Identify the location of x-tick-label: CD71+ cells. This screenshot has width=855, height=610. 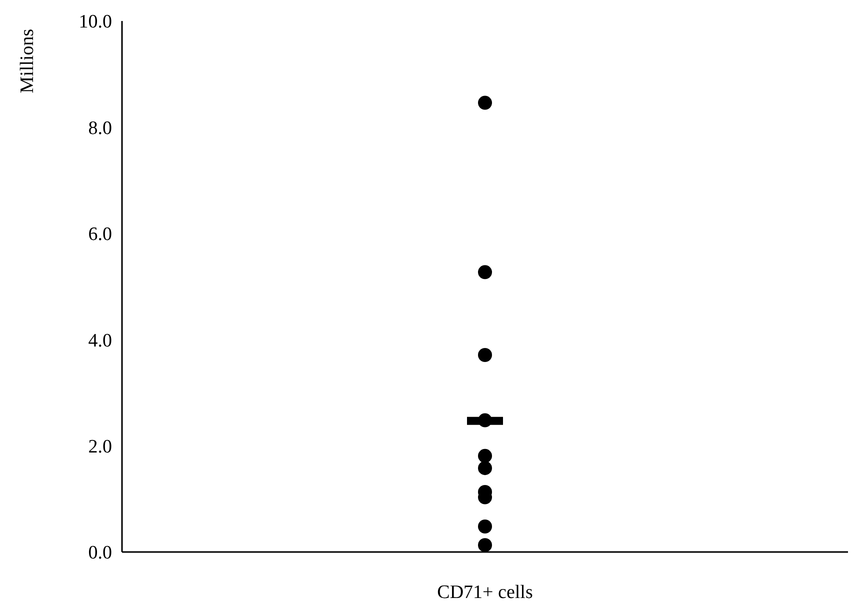
(485, 592).